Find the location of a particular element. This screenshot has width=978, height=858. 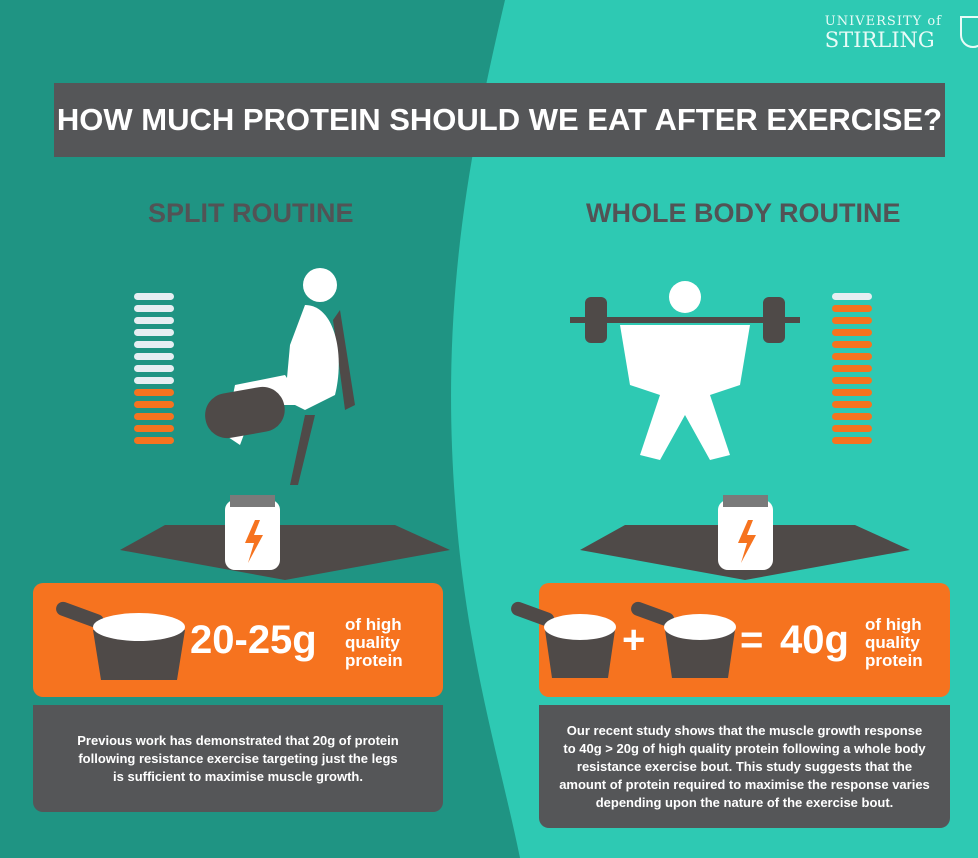

arrow-funnel-left is located at coordinates (285, 537).